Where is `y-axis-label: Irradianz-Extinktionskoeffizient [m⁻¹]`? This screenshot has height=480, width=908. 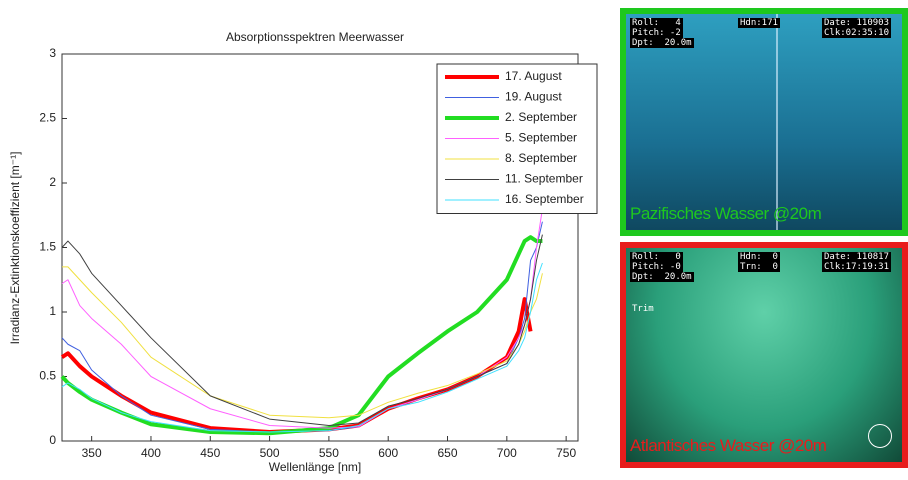
y-axis-label: Irradianz-Extinktionskoeffizient [m⁻¹] is located at coordinates (15, 248).